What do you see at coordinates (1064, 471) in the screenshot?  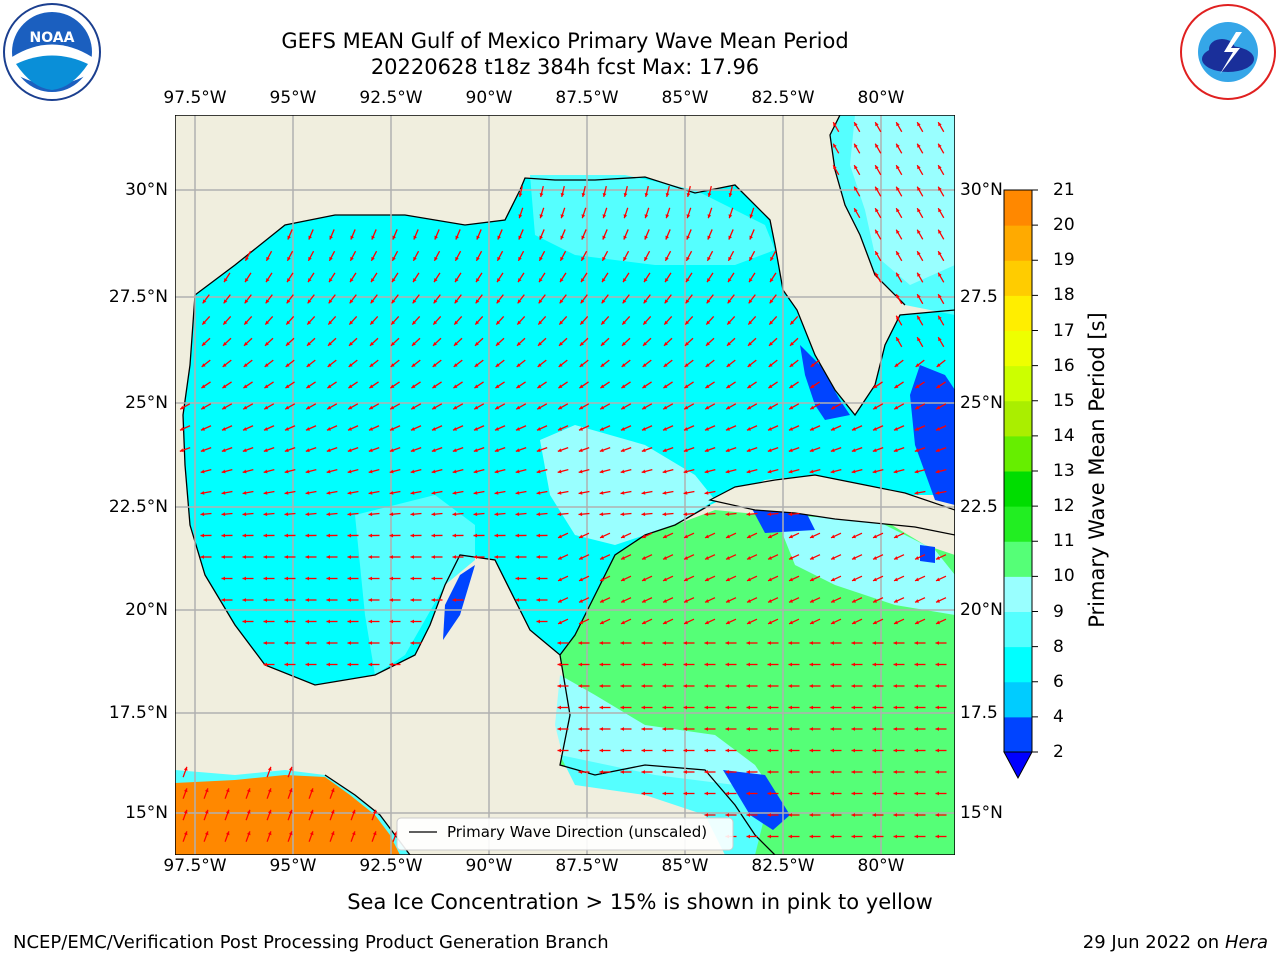 I see `colorbar-tick-13: 13` at bounding box center [1064, 471].